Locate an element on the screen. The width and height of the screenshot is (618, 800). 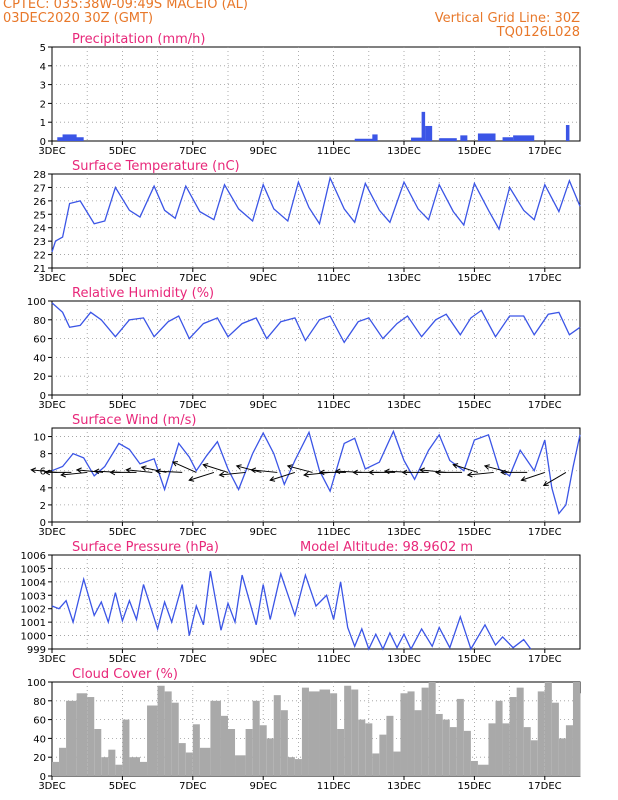
panel-title: Cloud Cover (%) is located at coordinates (125, 674).